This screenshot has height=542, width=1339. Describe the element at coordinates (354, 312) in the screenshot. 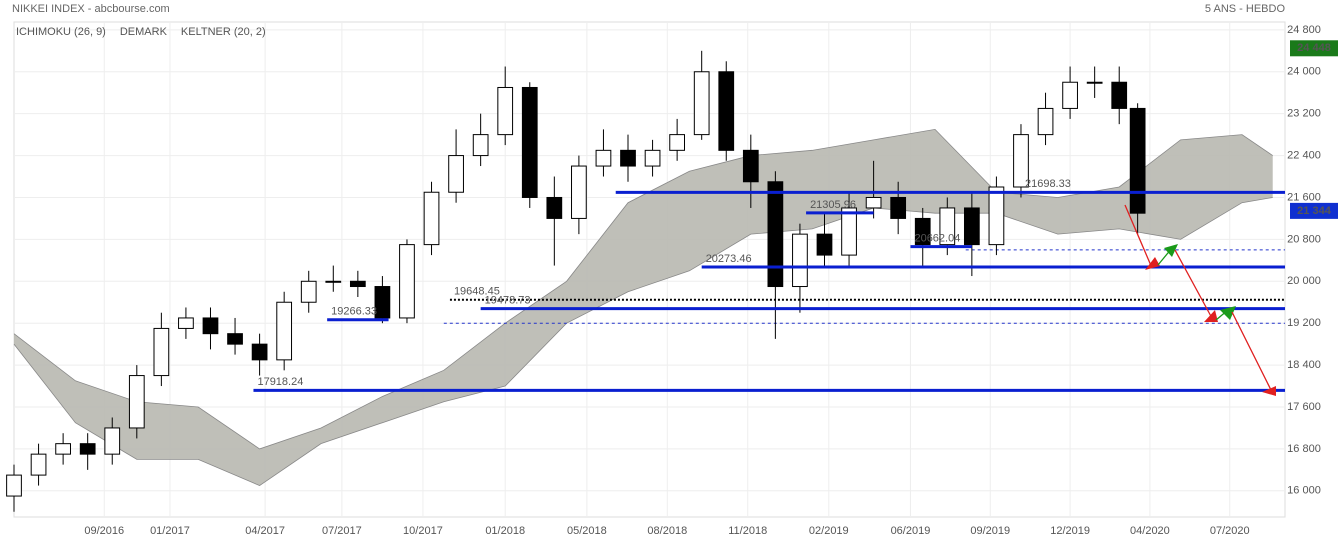

I see `level-label: 19266.33` at that location.